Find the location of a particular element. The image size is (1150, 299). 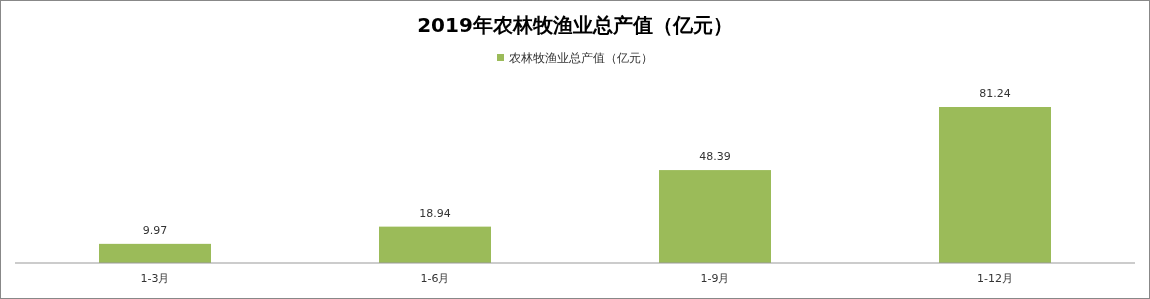

x-tick-label: 1-12月 is located at coordinates (995, 278).